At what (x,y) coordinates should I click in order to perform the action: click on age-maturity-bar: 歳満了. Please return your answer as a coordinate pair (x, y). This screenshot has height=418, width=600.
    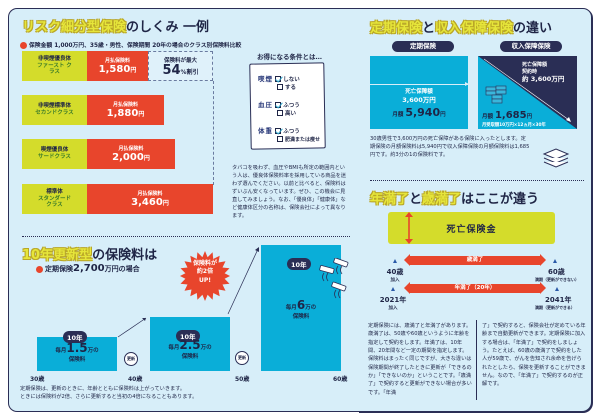
    Looking at the image, I should click on (475, 260).